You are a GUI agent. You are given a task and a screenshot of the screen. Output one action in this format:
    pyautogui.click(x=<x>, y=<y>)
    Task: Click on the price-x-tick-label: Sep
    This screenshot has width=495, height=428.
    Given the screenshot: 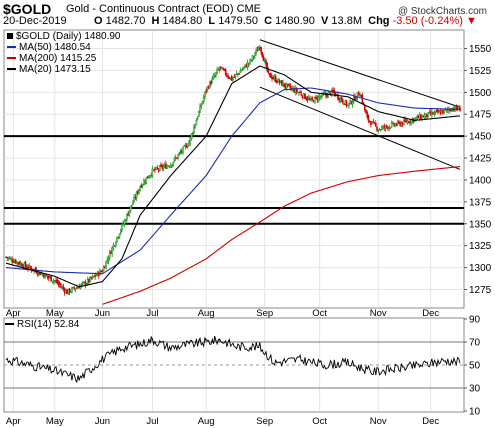 What is the action you would take?
    pyautogui.click(x=264, y=313)
    